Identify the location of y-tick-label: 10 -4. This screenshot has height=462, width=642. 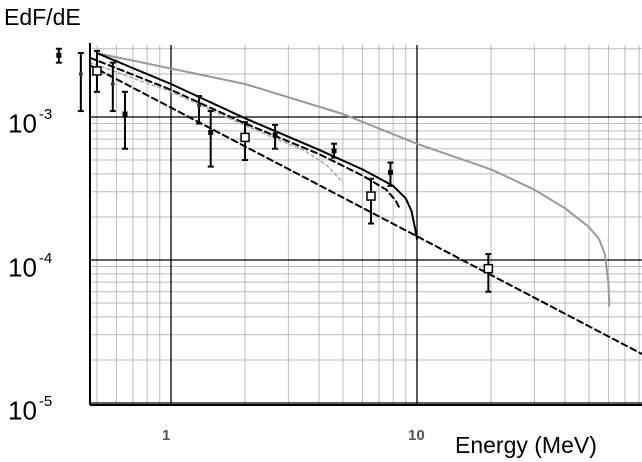
(30, 266).